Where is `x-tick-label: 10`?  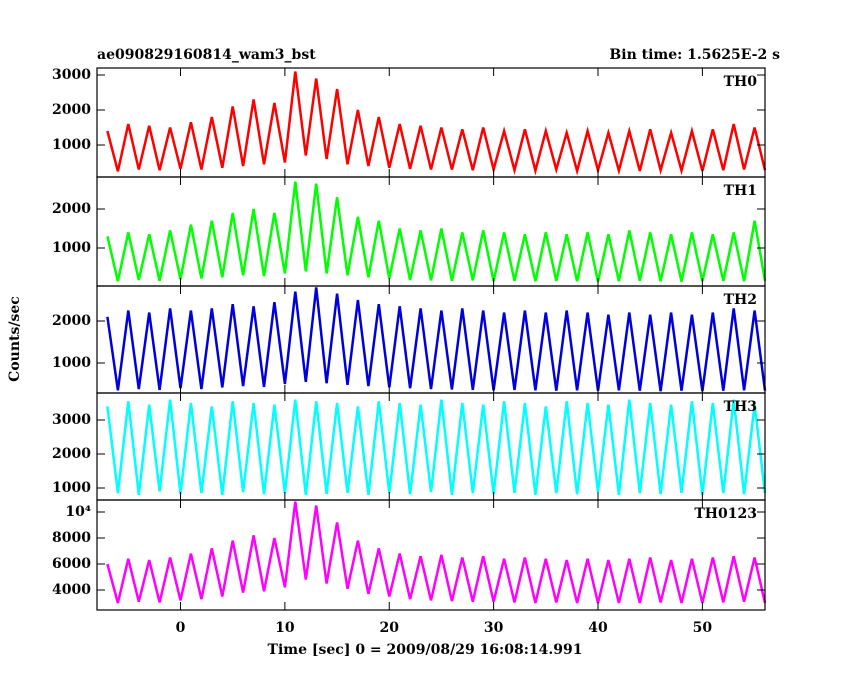 x-tick-label: 10 is located at coordinates (285, 628).